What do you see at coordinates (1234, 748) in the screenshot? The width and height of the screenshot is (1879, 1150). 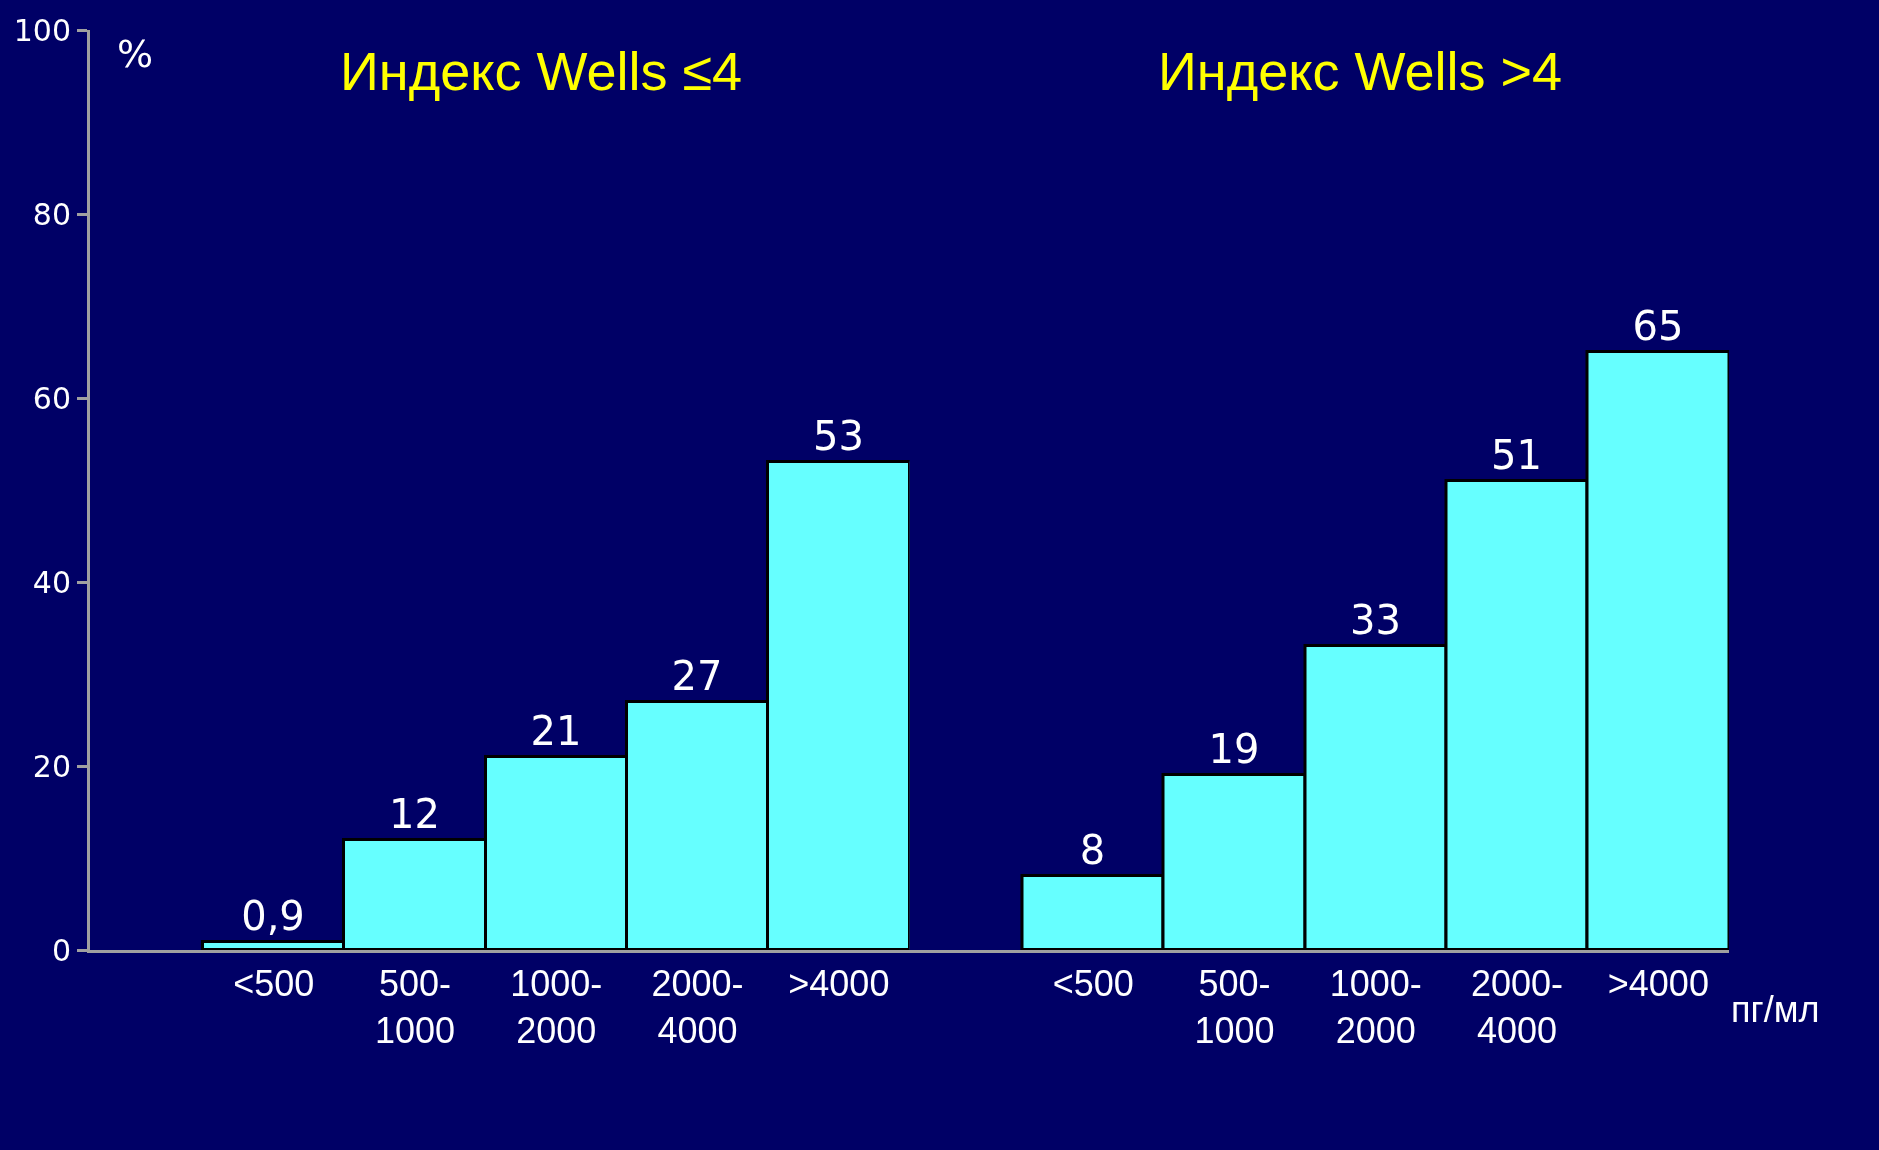 I see `data-label: 19` at bounding box center [1234, 748].